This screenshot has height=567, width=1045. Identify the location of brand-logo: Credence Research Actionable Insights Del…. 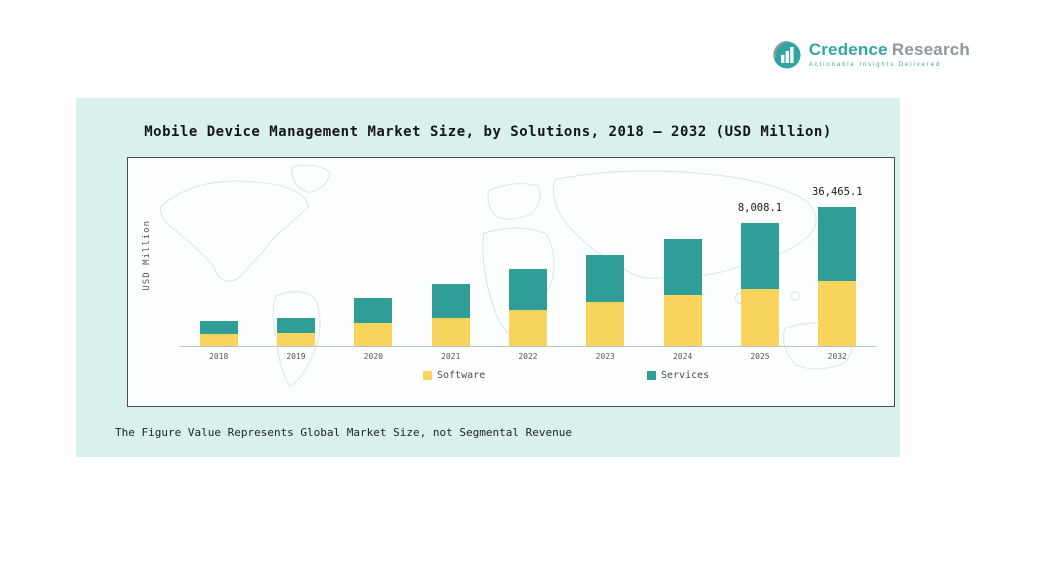
(871, 55).